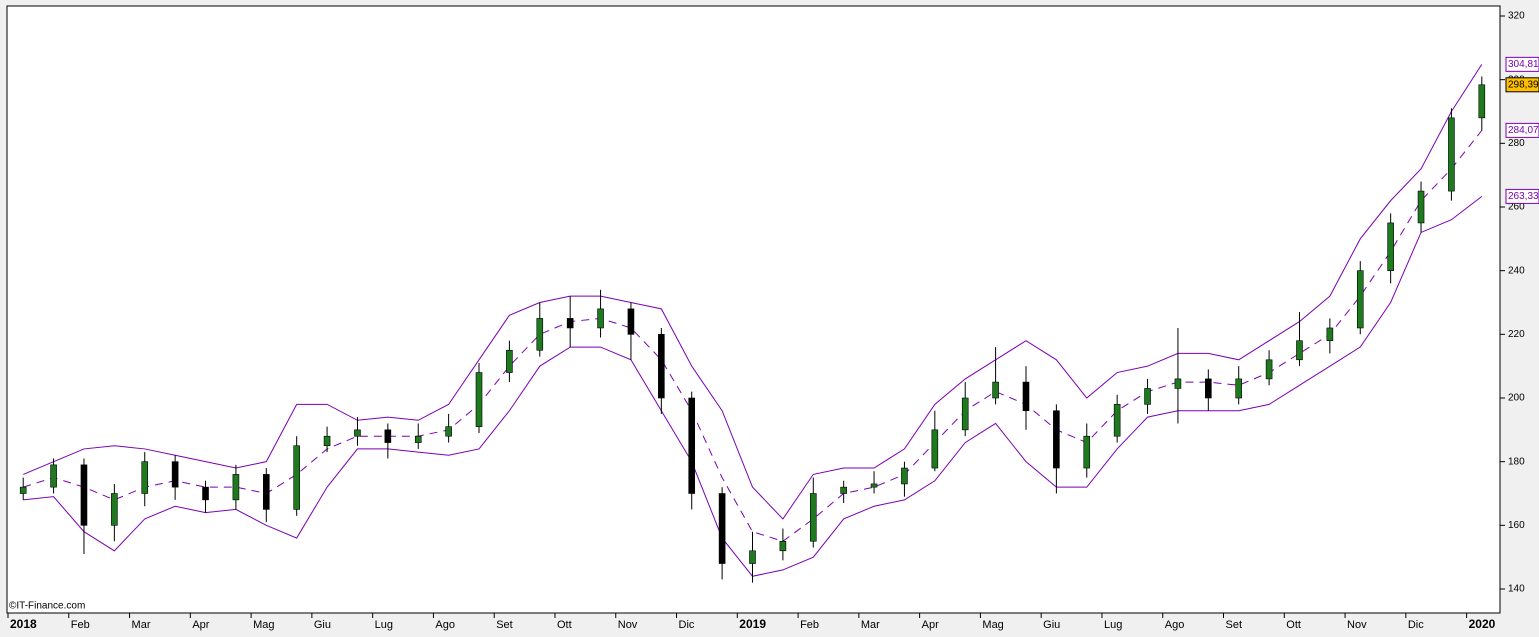  I want to click on x-tick-label: 2018, so click(23, 624).